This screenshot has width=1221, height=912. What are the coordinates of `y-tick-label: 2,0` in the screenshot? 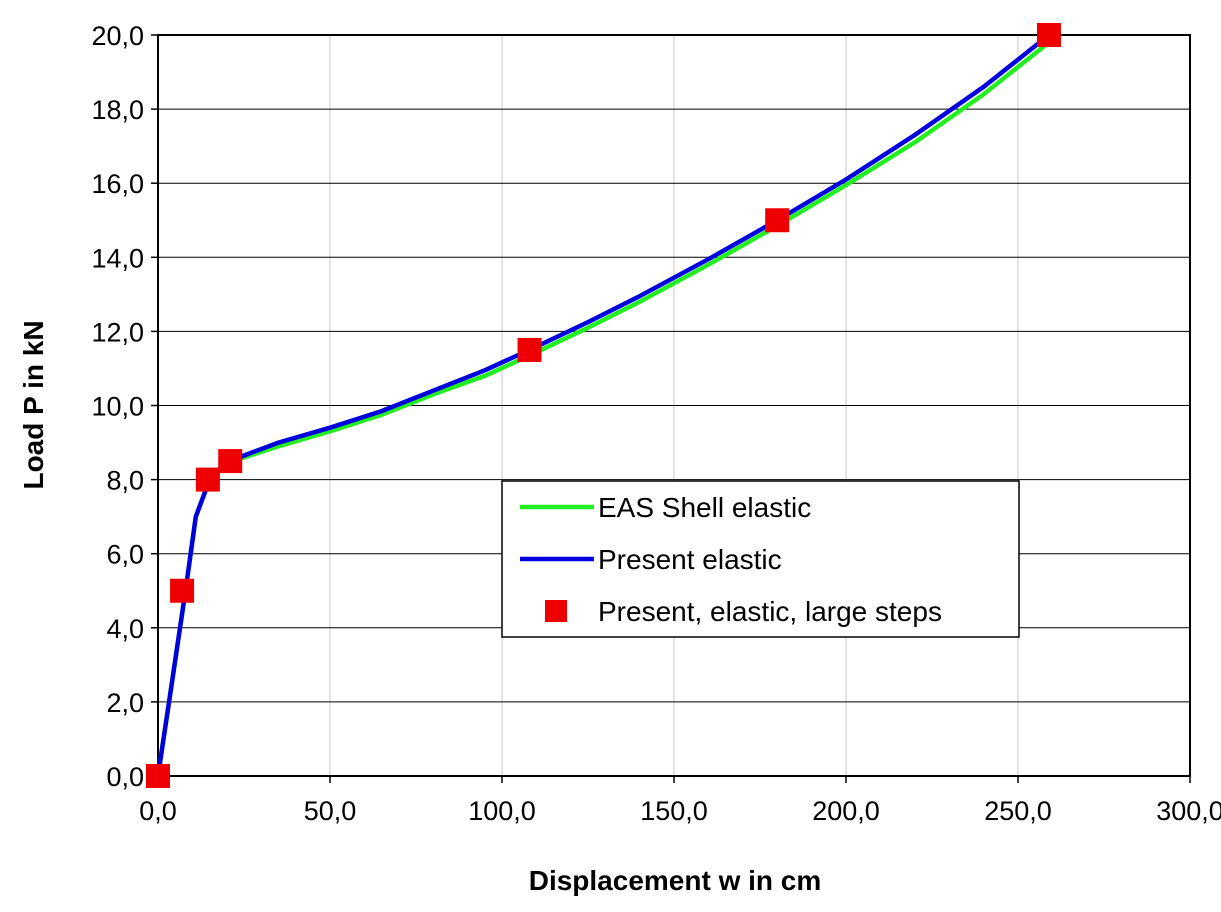 It's located at (125, 703).